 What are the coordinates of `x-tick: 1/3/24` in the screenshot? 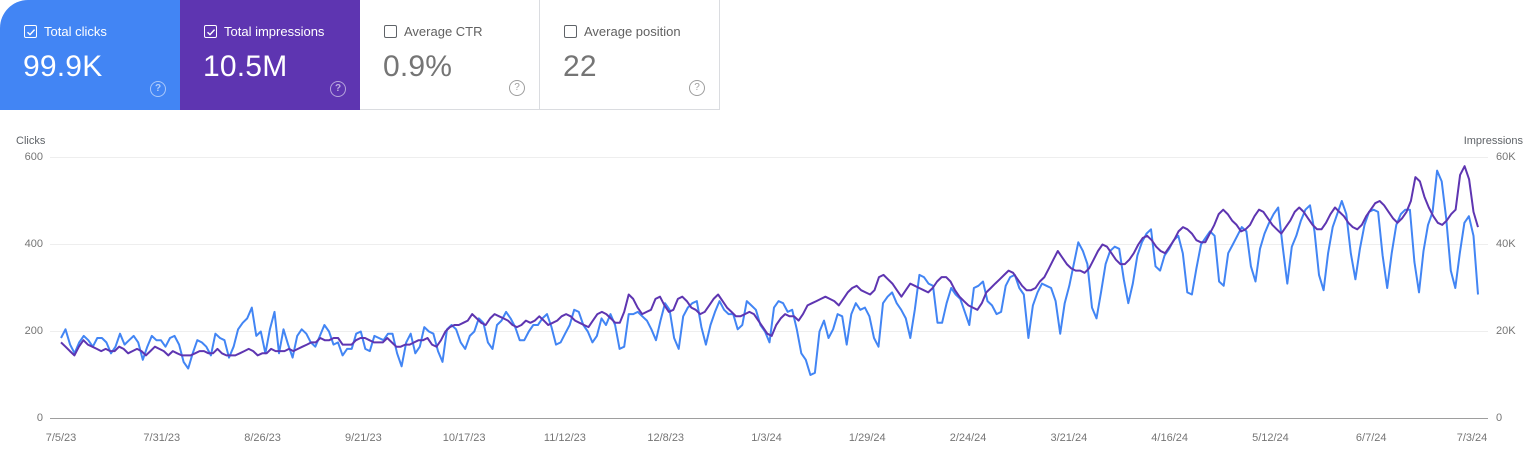 It's located at (766, 438).